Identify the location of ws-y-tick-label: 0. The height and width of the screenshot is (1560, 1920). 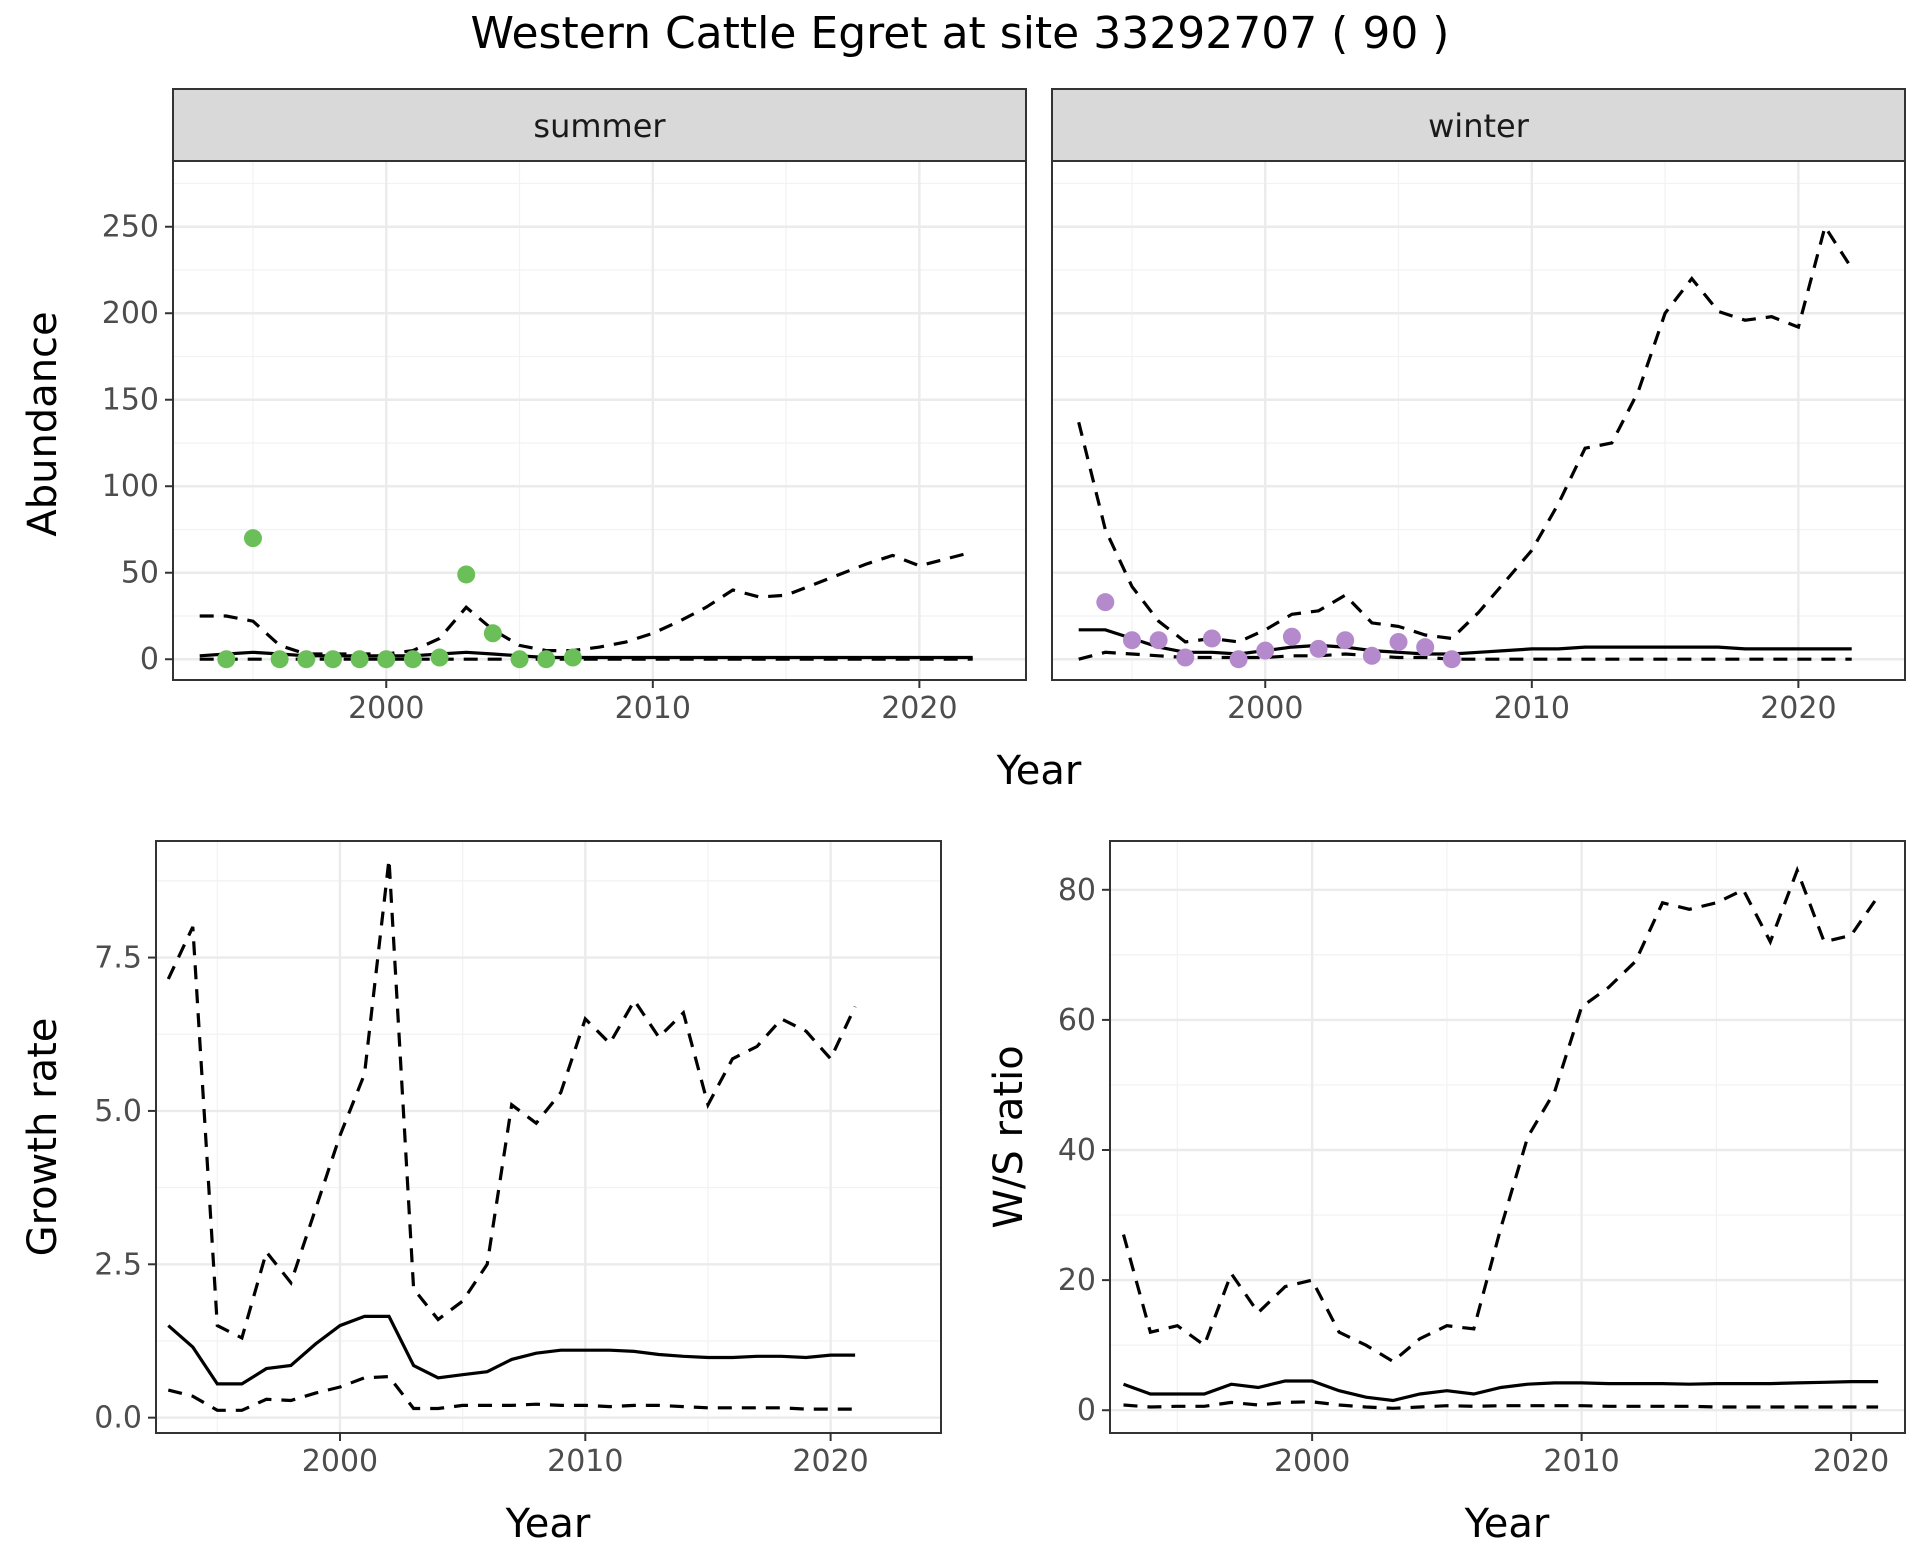
(1086, 1410).